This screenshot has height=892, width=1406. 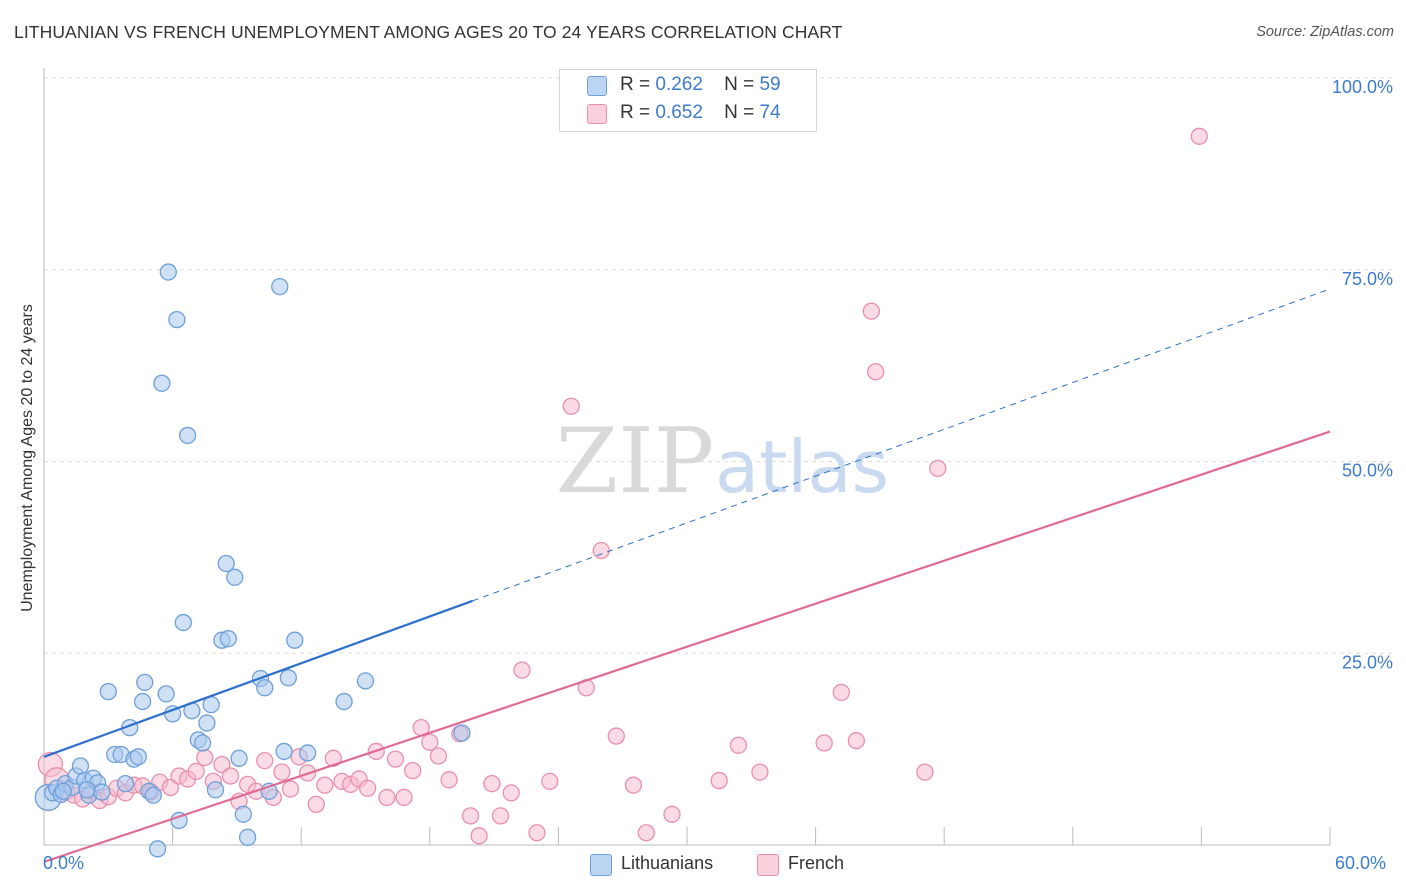 I want to click on source-credit: Source: ZipAtlas.com, so click(x=1325, y=32).